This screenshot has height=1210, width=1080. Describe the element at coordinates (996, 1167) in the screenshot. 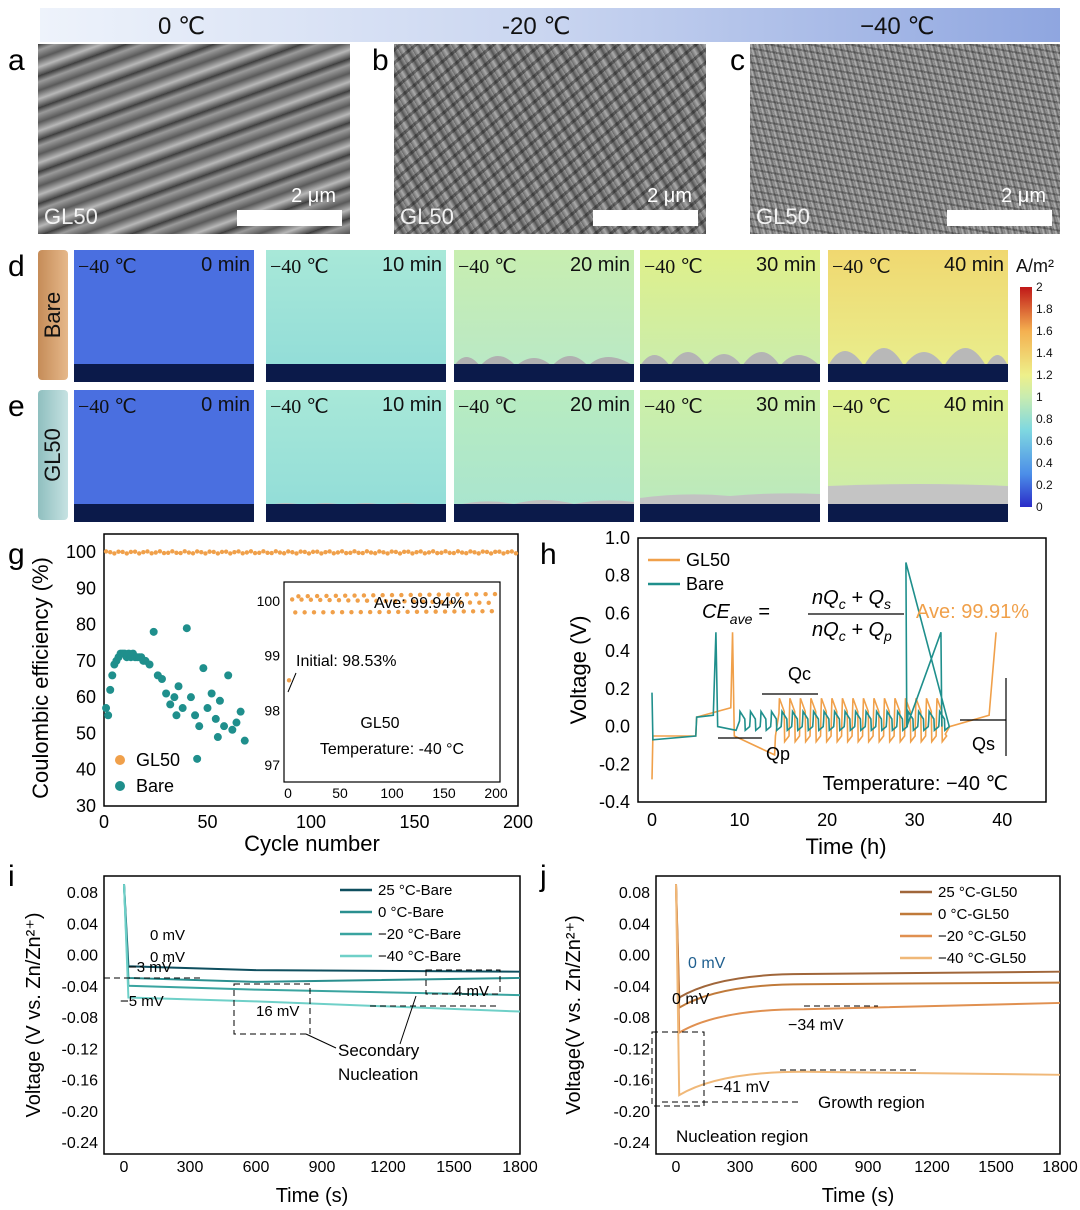

I see `x-tick-label: 1500` at that location.